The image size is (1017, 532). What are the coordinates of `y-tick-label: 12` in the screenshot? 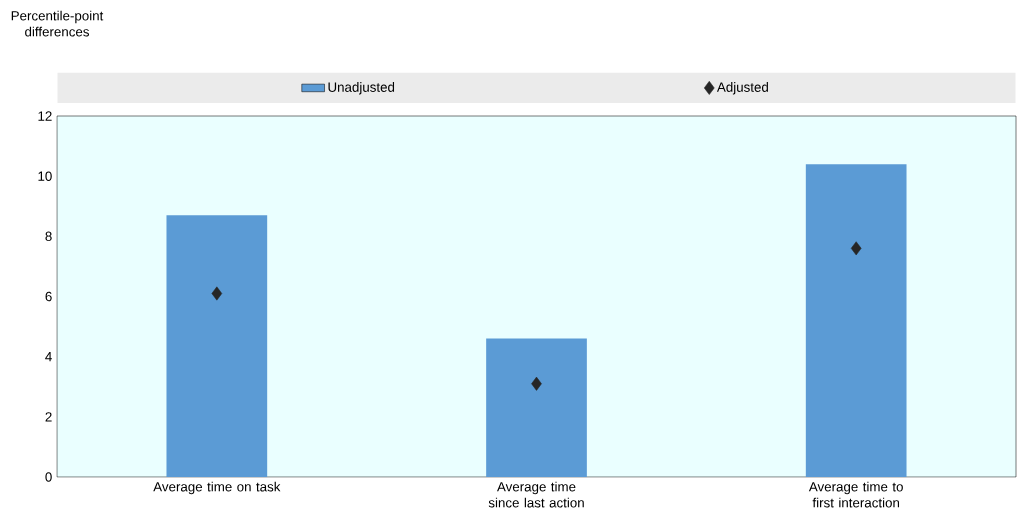 It's located at (45, 116).